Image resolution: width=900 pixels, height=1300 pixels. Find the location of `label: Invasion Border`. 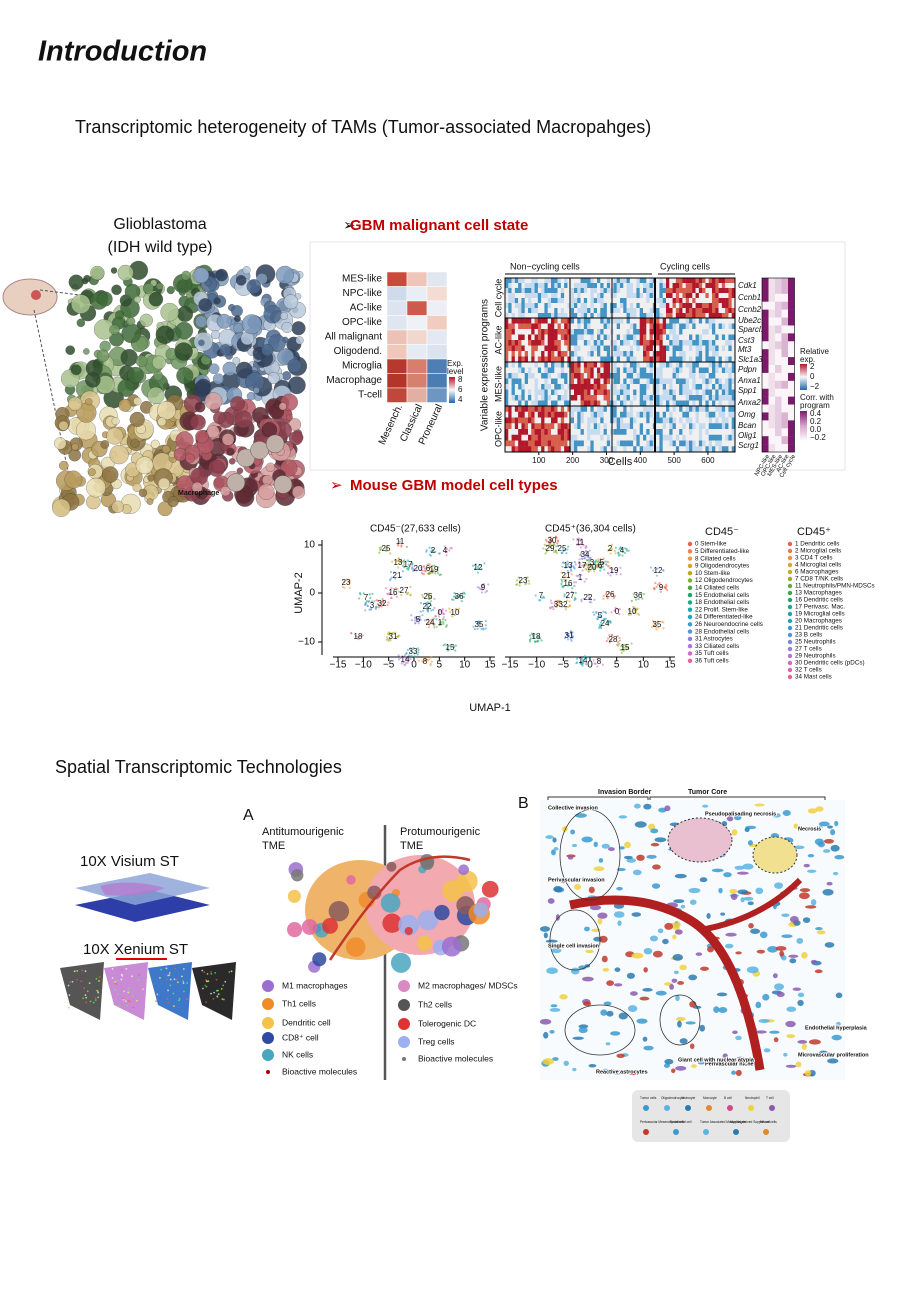

label: Invasion Border is located at coordinates (625, 792).